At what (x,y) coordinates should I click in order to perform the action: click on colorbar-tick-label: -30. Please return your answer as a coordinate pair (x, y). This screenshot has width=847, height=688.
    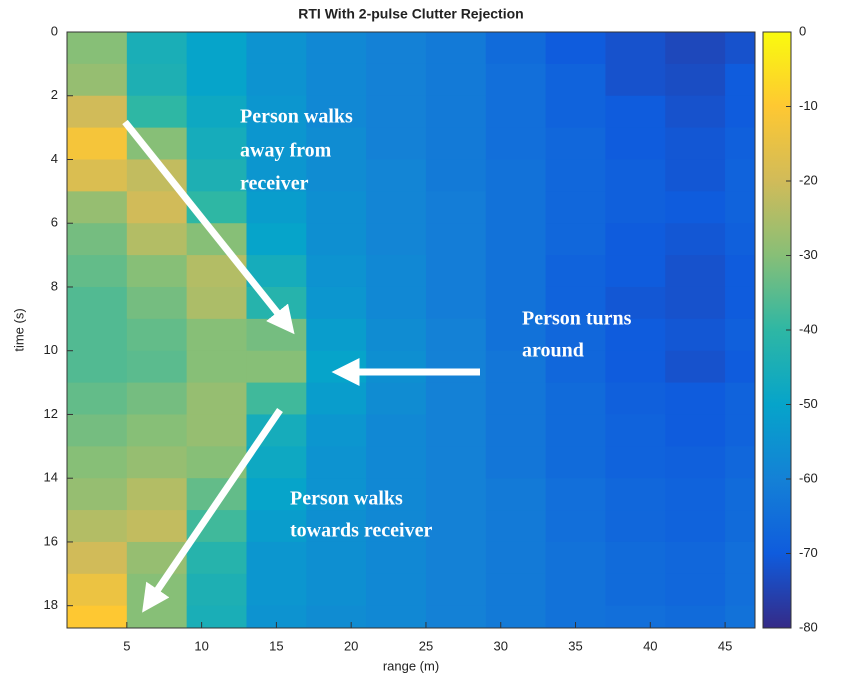
    Looking at the image, I should click on (808, 254).